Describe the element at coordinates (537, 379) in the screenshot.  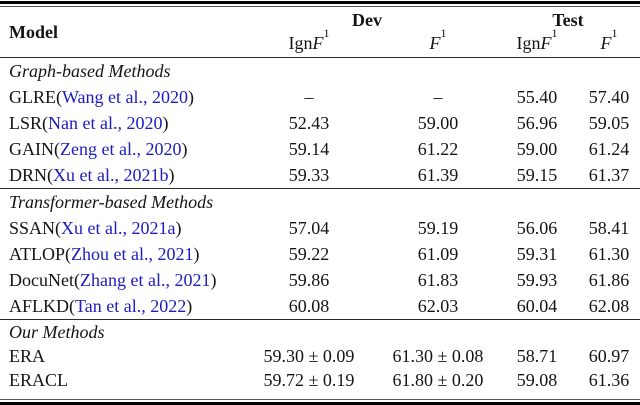
I see `cell-test-ign-f1: 59.08` at that location.